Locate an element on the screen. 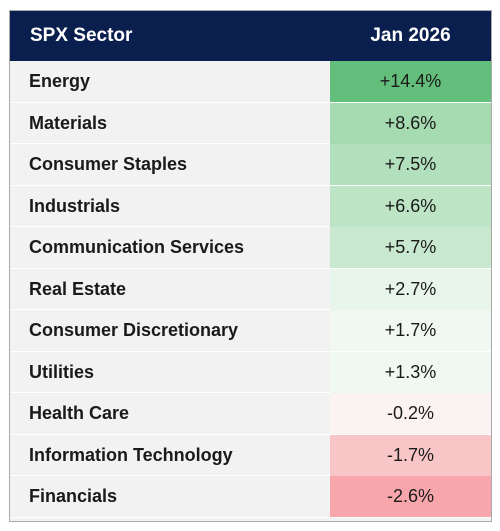 The width and height of the screenshot is (500, 531). sector-name: Consumer Discretionary is located at coordinates (134, 330).